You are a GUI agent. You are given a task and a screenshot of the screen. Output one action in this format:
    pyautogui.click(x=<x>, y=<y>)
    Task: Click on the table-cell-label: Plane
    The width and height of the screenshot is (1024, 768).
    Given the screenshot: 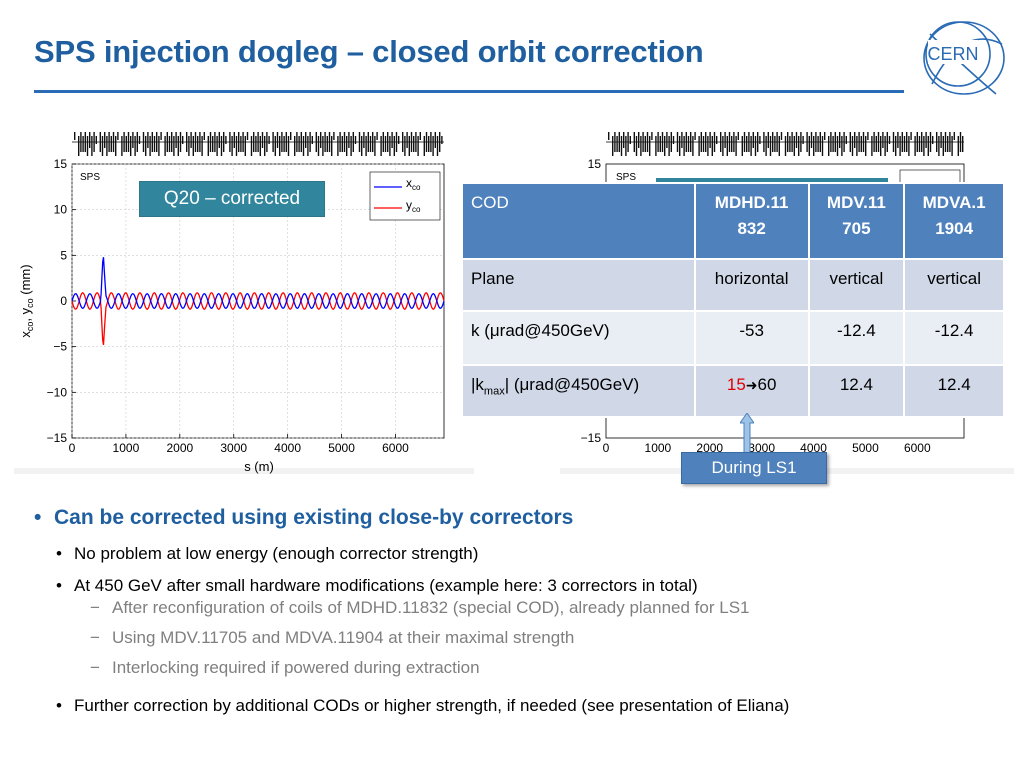 What is the action you would take?
    pyautogui.click(x=578, y=285)
    